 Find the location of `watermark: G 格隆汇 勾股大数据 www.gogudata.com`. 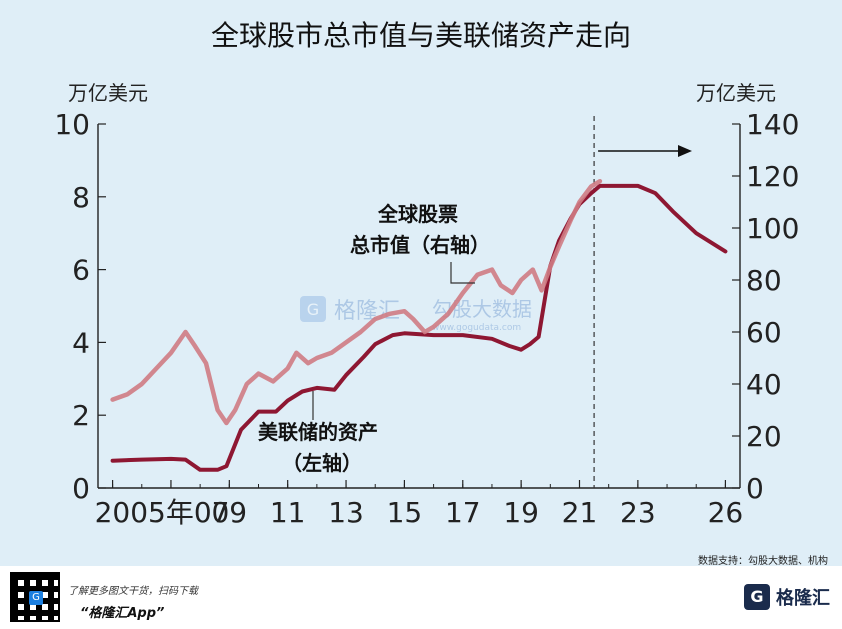

watermark: G 格隆汇 勾股大数据 www.gogudata.com is located at coordinates (416, 314).